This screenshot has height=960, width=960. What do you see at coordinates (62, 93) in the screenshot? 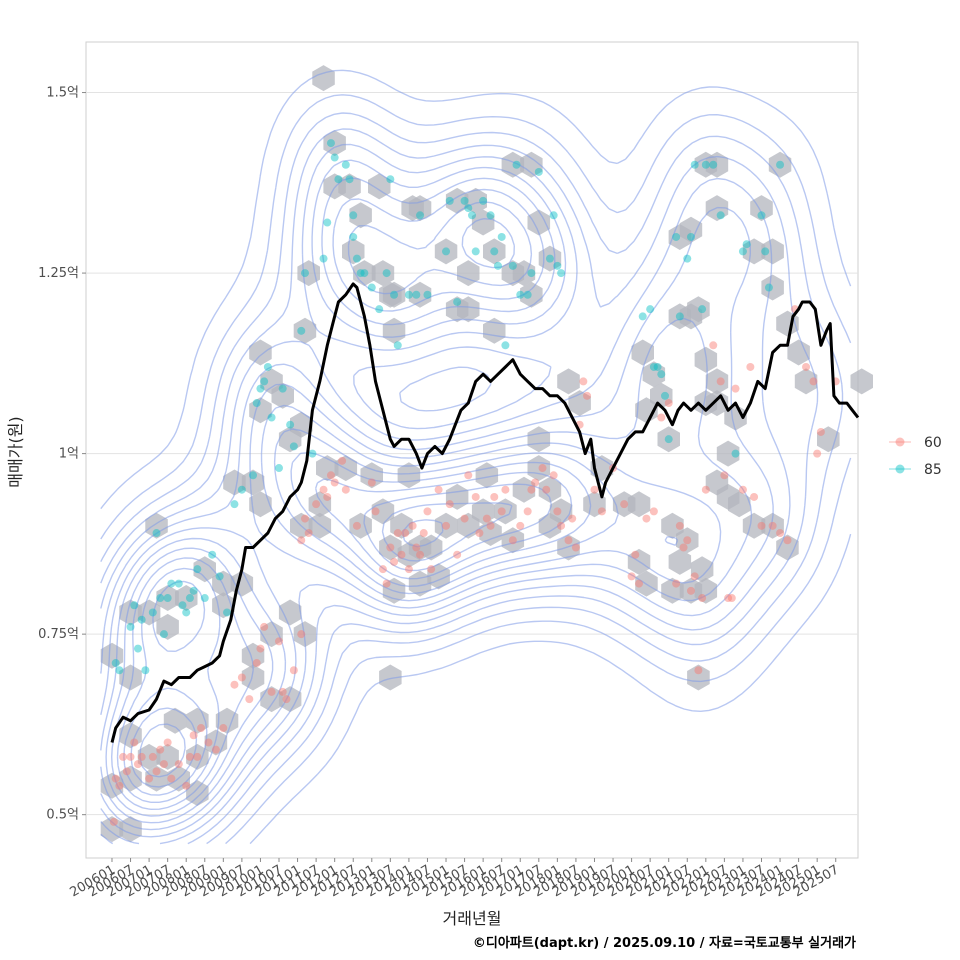
I see `y-tick-label: 1.5억` at bounding box center [62, 93].